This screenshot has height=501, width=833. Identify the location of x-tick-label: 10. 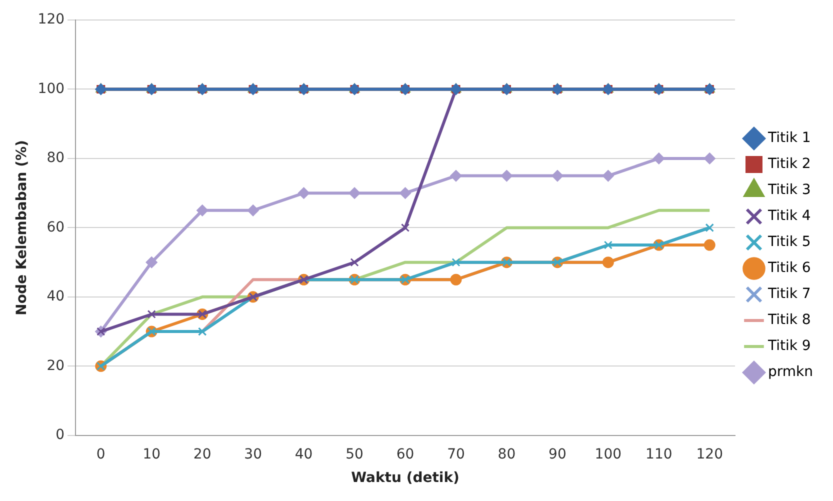
(151, 454).